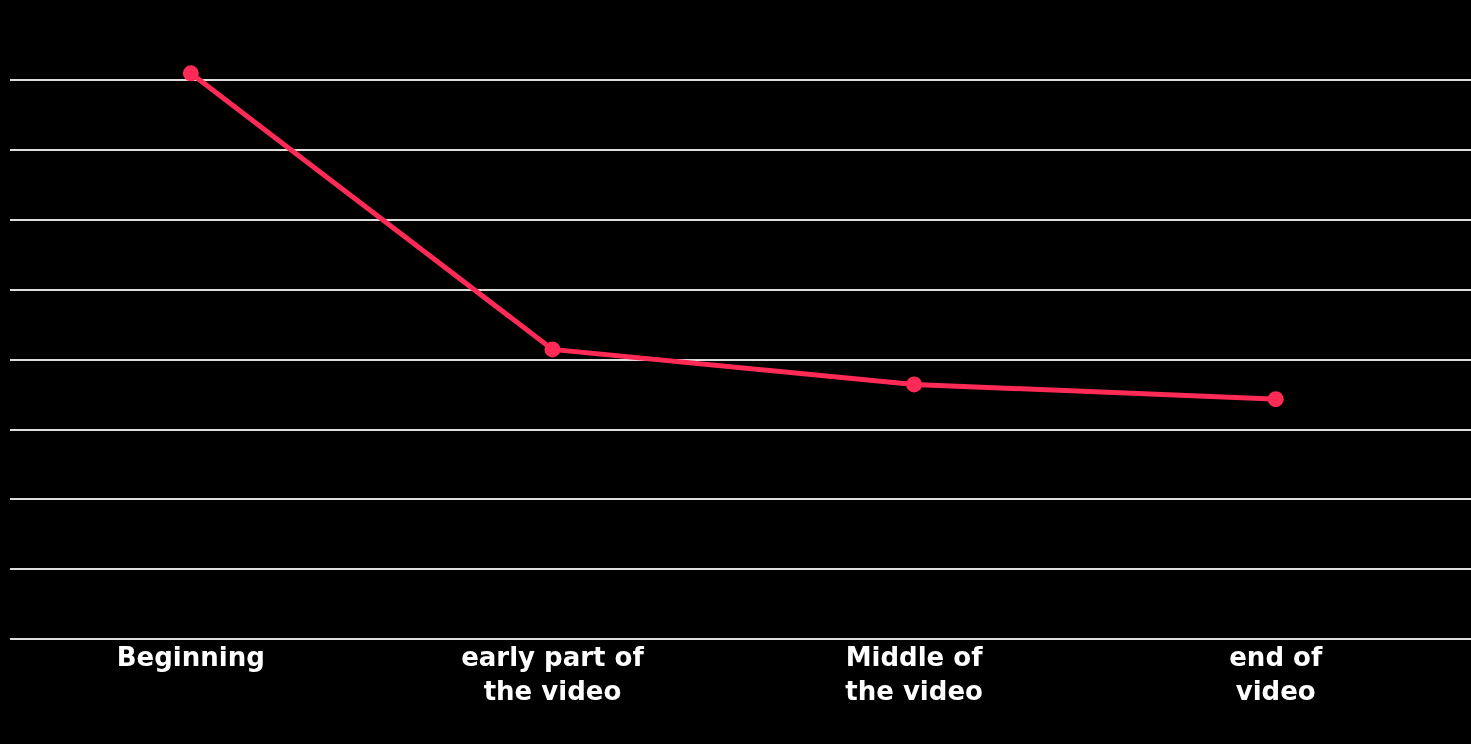  Describe the element at coordinates (190, 657) in the screenshot. I see `x-tick-label: Beginning` at that location.